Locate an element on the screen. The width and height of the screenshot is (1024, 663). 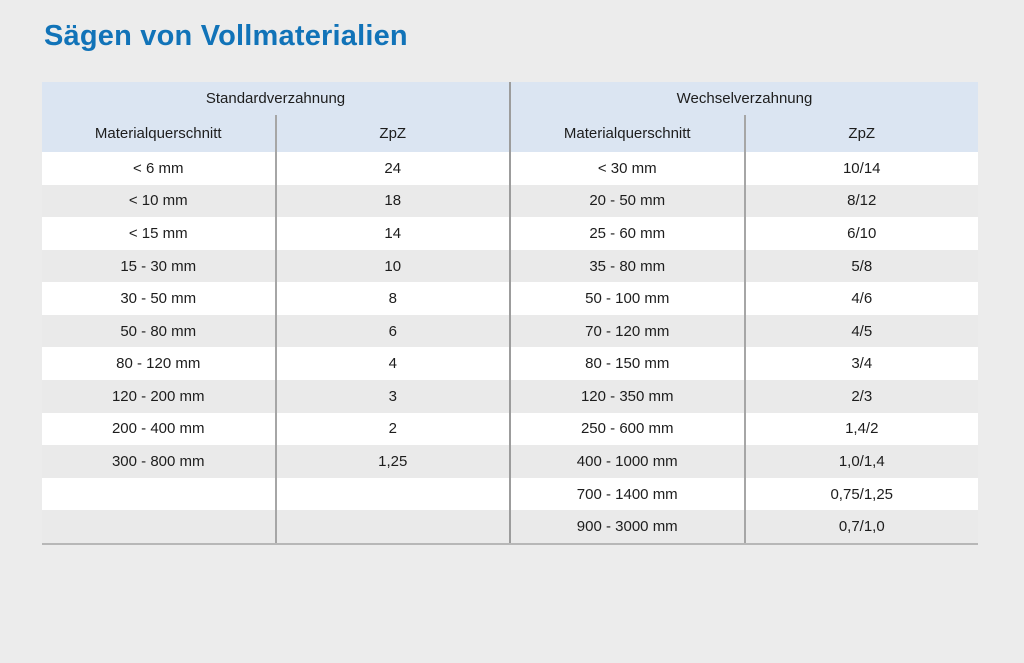
table-row: 250 - 600 mm 1,4/2 is located at coordinates (744, 429).